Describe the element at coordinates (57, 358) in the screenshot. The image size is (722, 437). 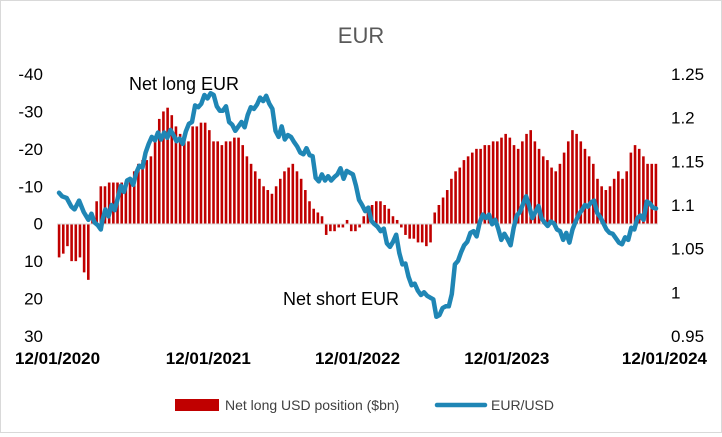
I see `x-tick-label: 12/01/2020` at that location.